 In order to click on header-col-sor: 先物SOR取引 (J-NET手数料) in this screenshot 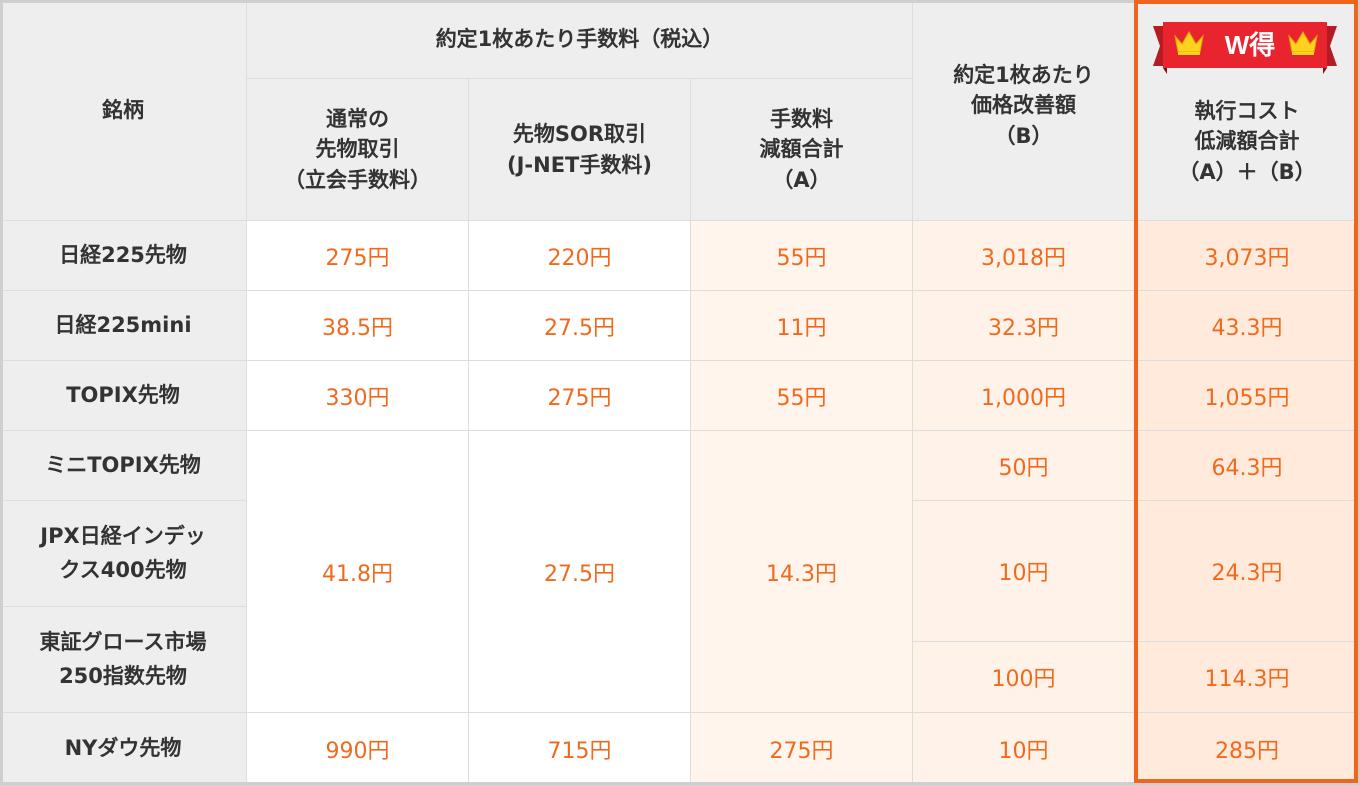, I will do `click(580, 150)`.